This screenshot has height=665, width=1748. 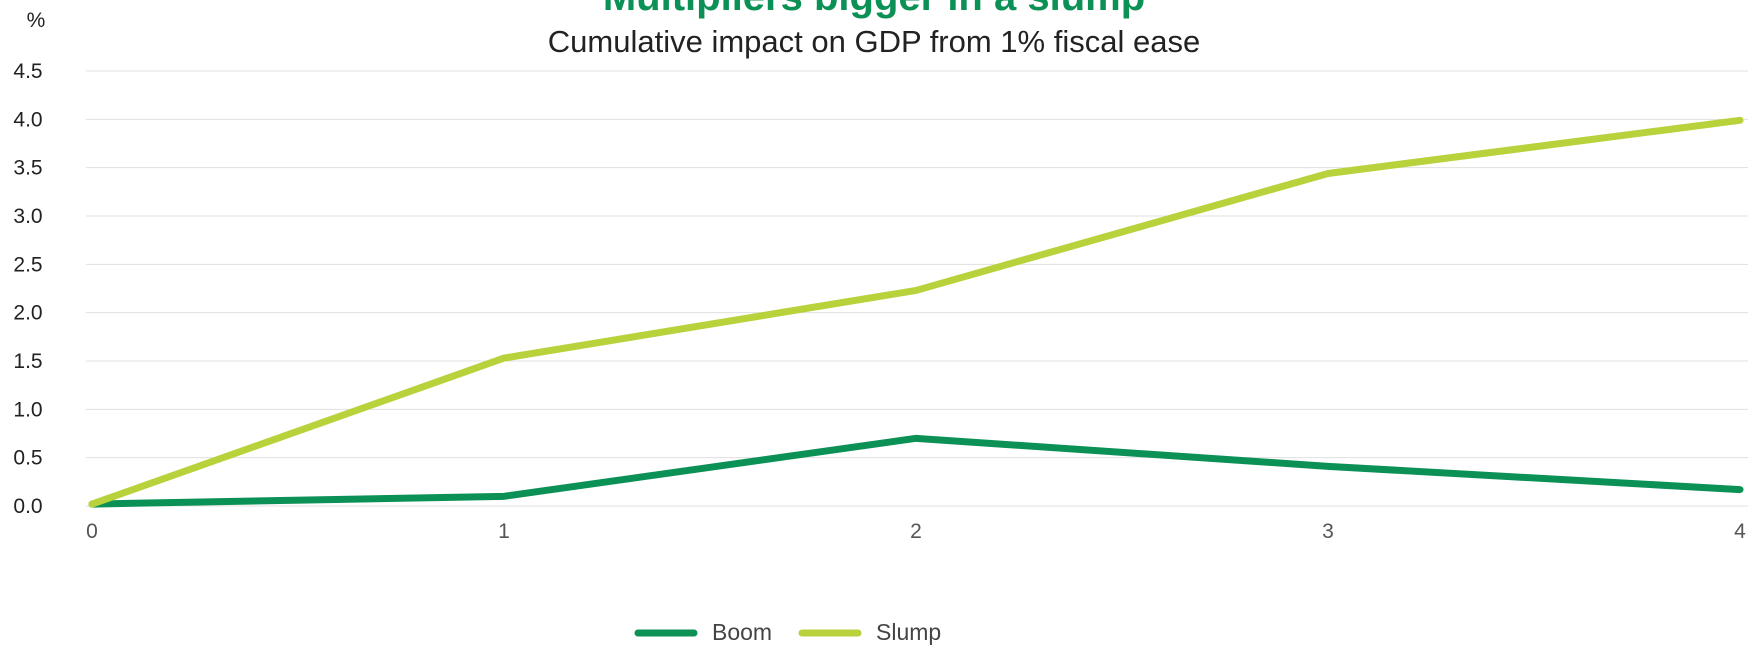 I want to click on x-tick-label: 3, so click(x=1328, y=531).